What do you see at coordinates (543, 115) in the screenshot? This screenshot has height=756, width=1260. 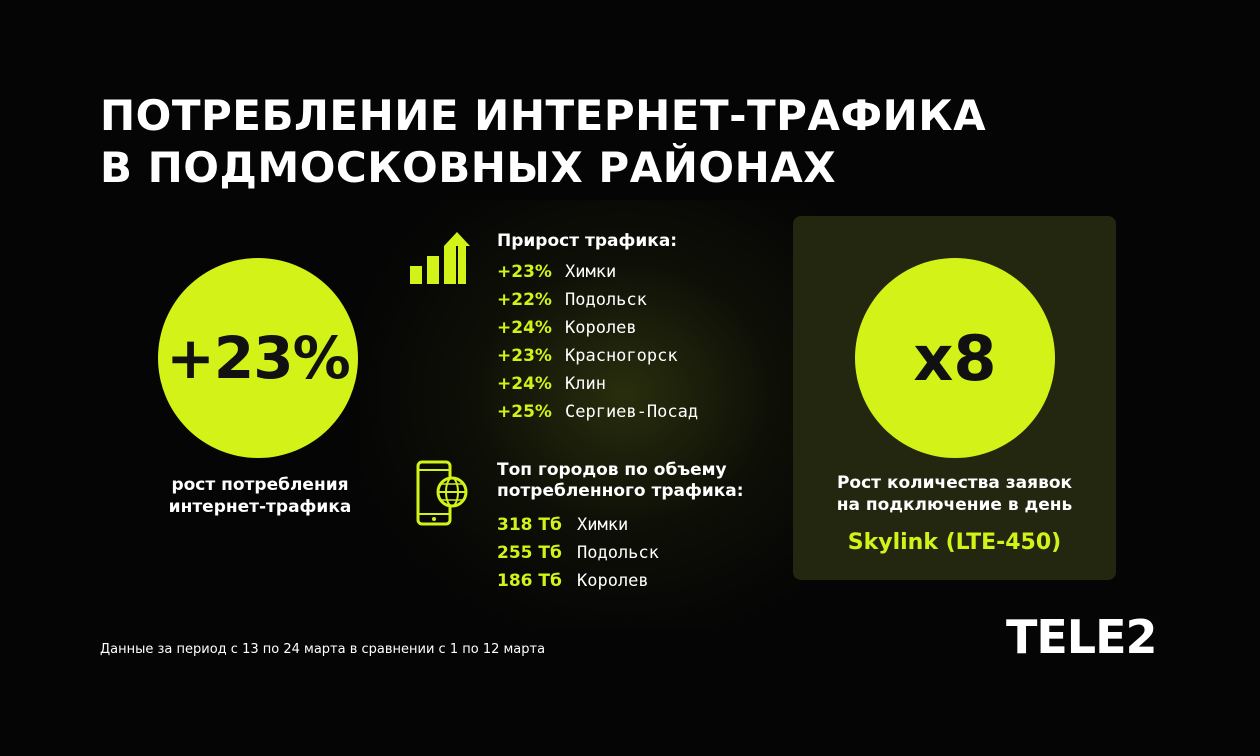 I see `title-line-1: ПОТРЕБЛЕНИЕ ИНТЕРНЕТ-ТРАФИКА` at bounding box center [543, 115].